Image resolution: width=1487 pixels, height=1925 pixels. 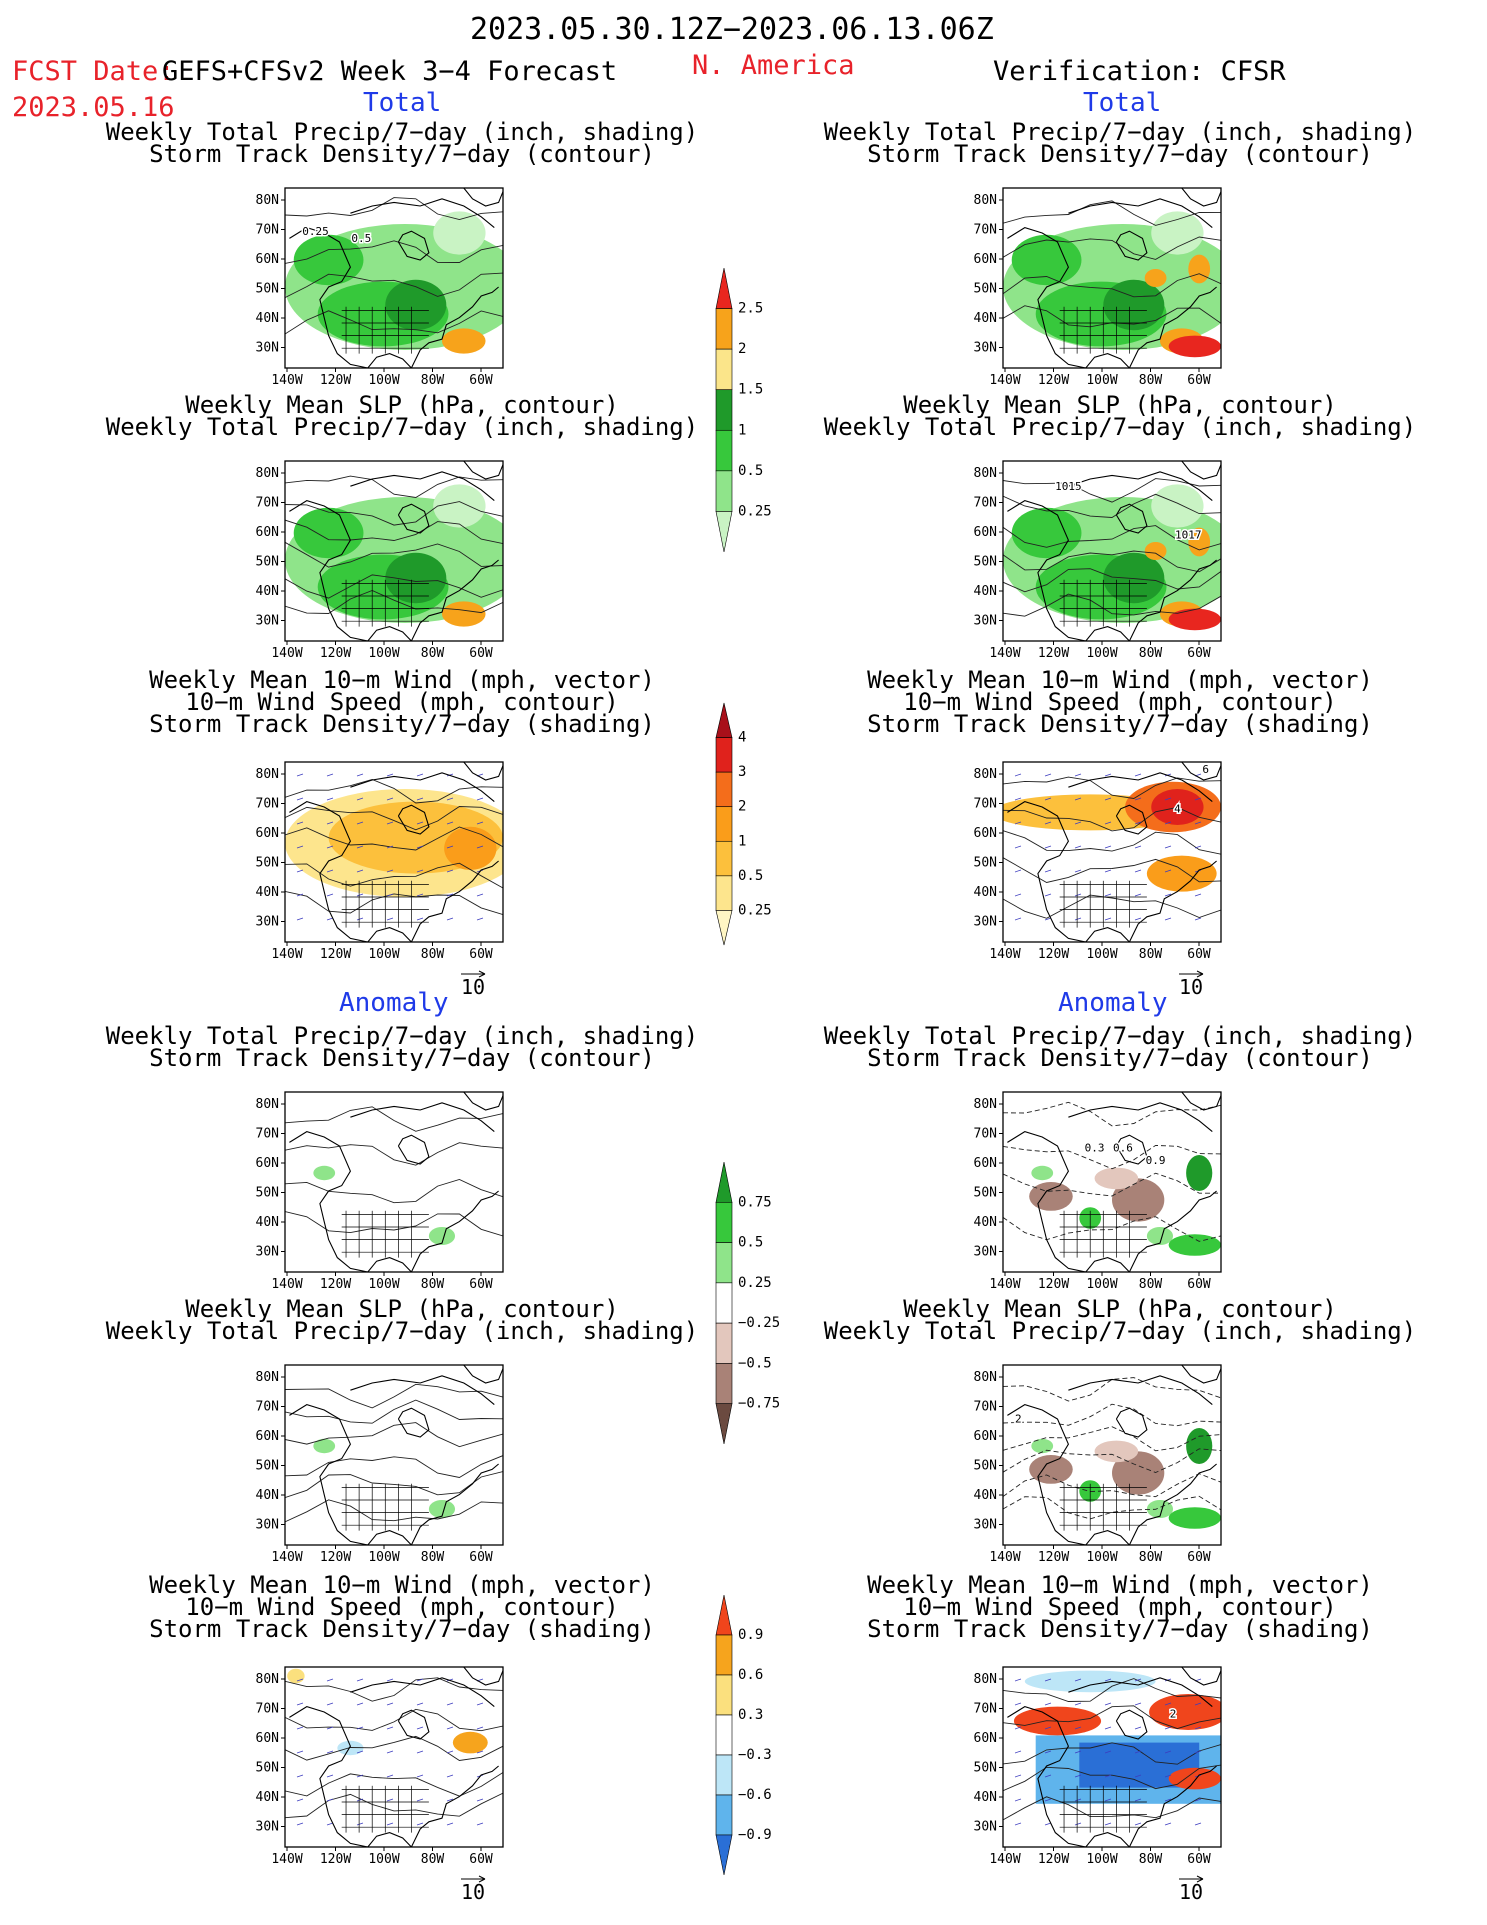 I want to click on colorbar-label: 0.5, so click(x=750, y=471).